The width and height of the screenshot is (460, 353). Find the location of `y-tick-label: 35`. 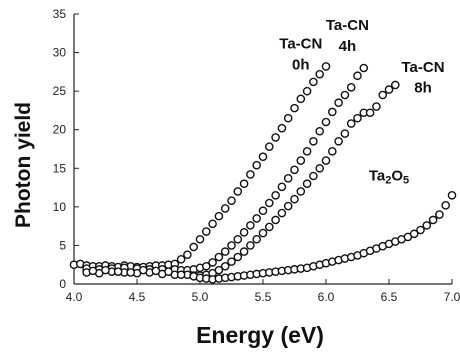

y-tick-label: 35 is located at coordinates (60, 14).